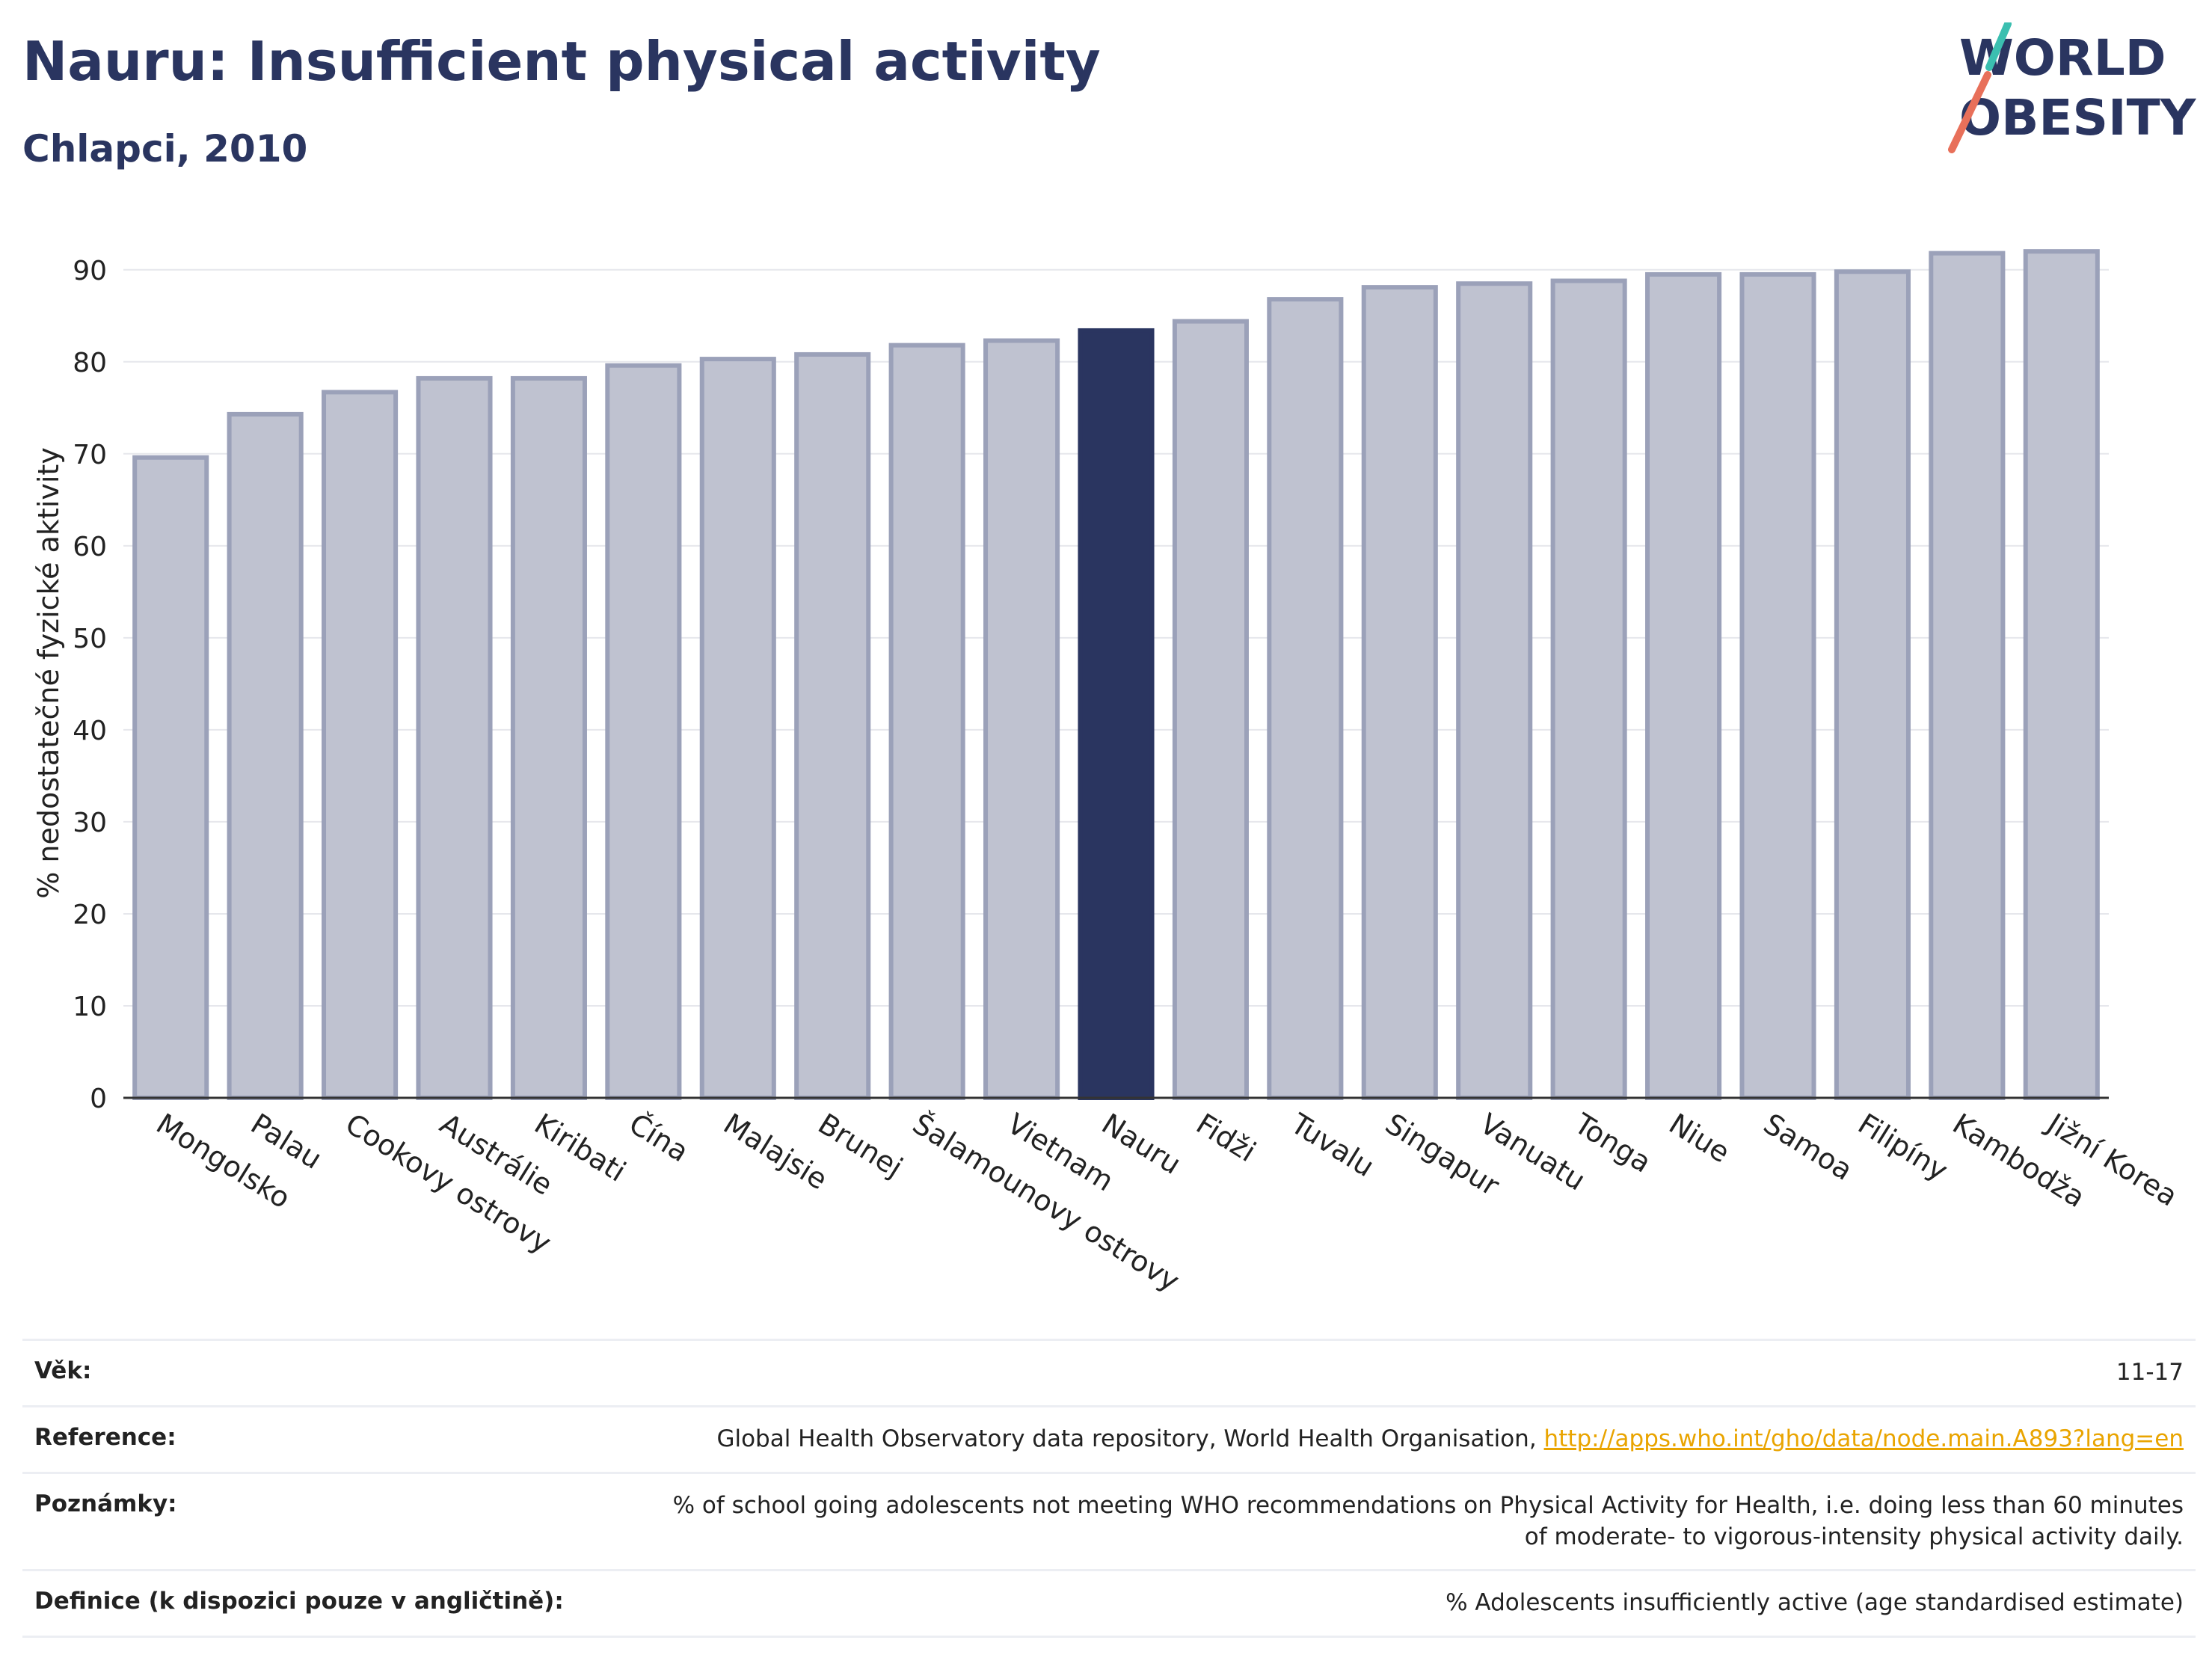 This screenshot has width=2212, height=1655. I want to click on world-obesity-logo: WORLD OBESITY, so click(2072, 87).